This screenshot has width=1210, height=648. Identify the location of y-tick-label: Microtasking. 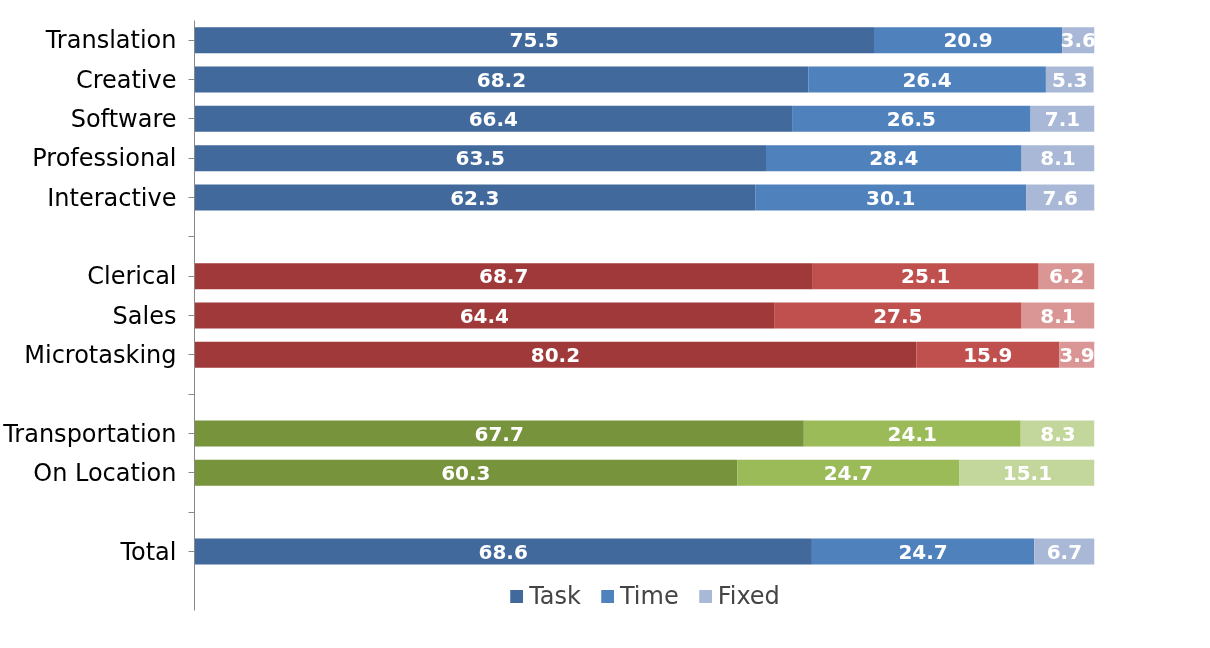
(100, 354).